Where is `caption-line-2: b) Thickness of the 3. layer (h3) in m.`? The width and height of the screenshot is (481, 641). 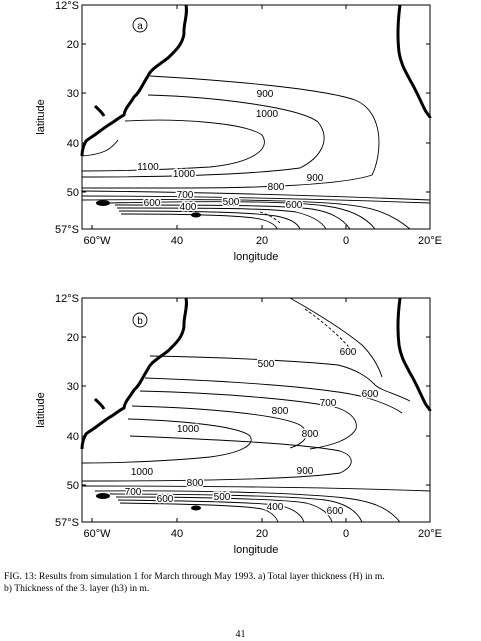
caption-line-2: b) Thickness of the 3. layer (h3) in m. is located at coordinates (77, 588).